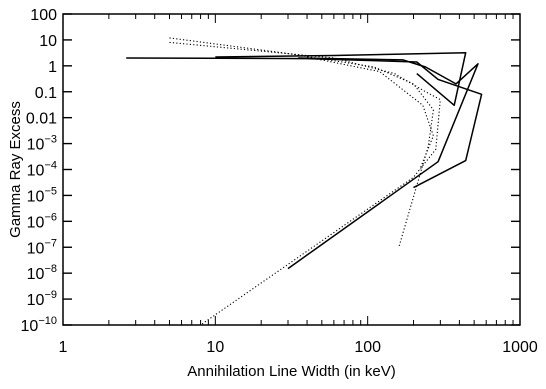 The width and height of the screenshot is (546, 389). I want to click on y-tick-label: 0.01, so click(41, 119).